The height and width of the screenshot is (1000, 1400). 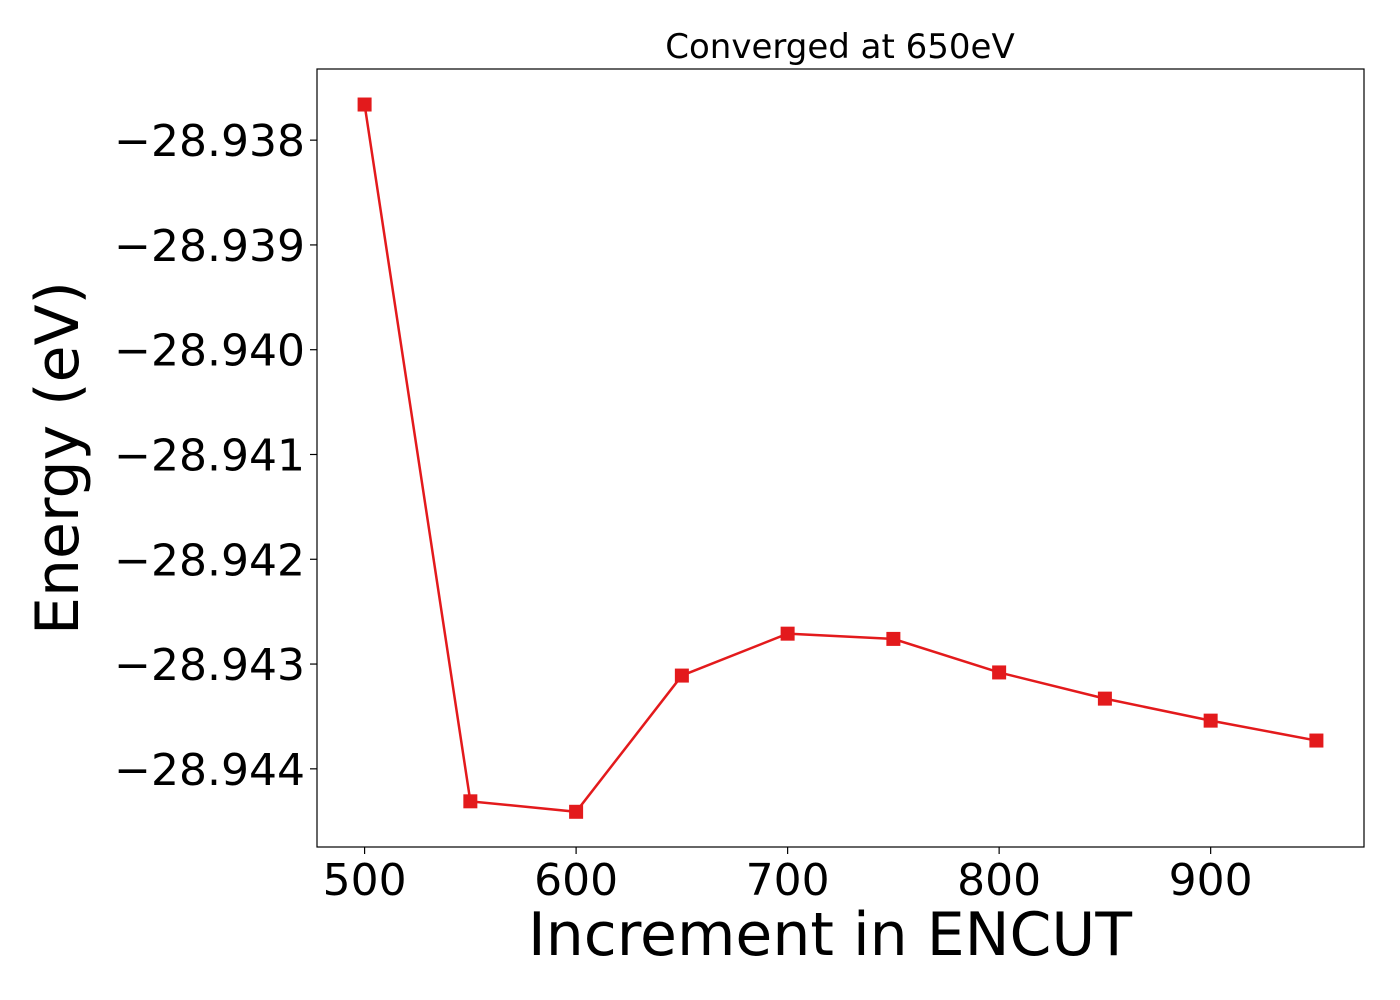 I want to click on x-axis-label: Increment in ENCUT, so click(x=830, y=935).